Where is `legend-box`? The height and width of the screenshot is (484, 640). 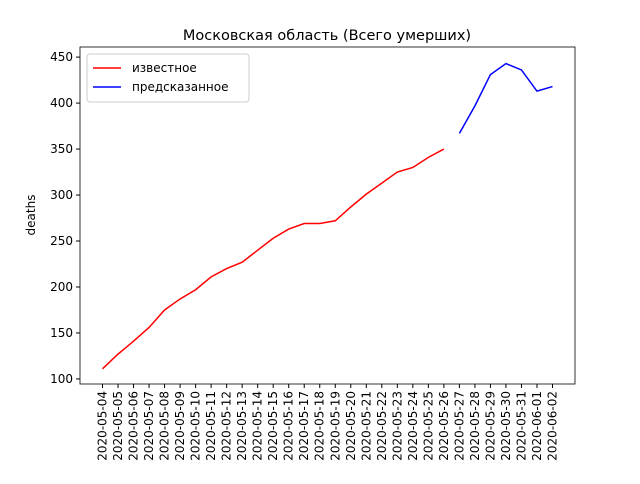 legend-box is located at coordinates (168, 78).